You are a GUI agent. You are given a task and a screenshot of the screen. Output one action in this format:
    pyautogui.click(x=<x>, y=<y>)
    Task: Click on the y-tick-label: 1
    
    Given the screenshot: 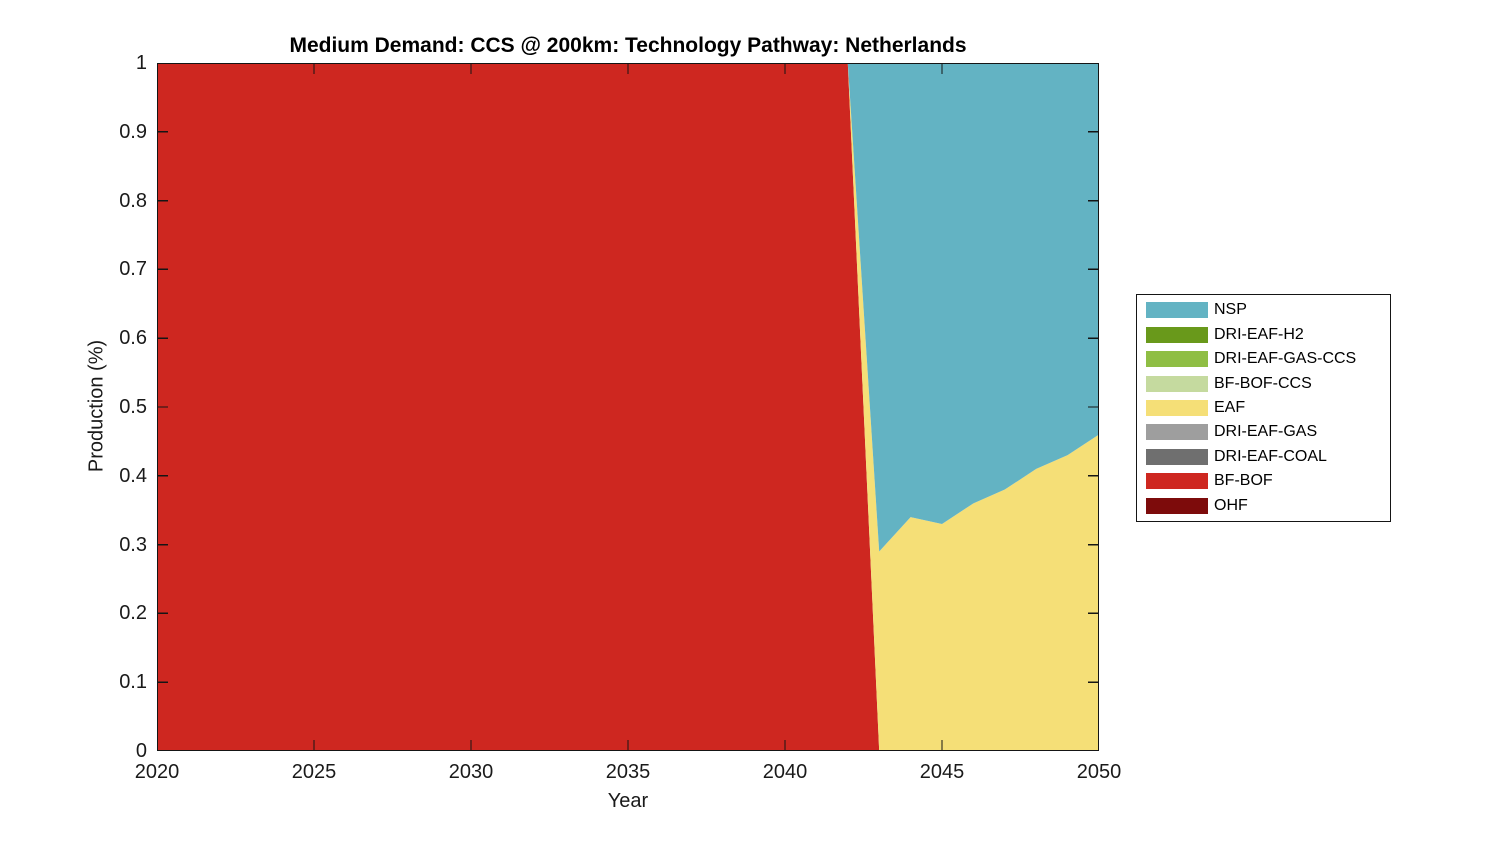 What is the action you would take?
    pyautogui.click(x=141, y=63)
    